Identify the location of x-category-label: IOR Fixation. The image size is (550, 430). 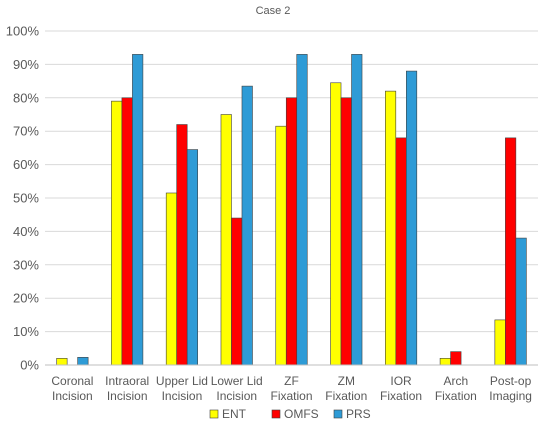
(401, 388).